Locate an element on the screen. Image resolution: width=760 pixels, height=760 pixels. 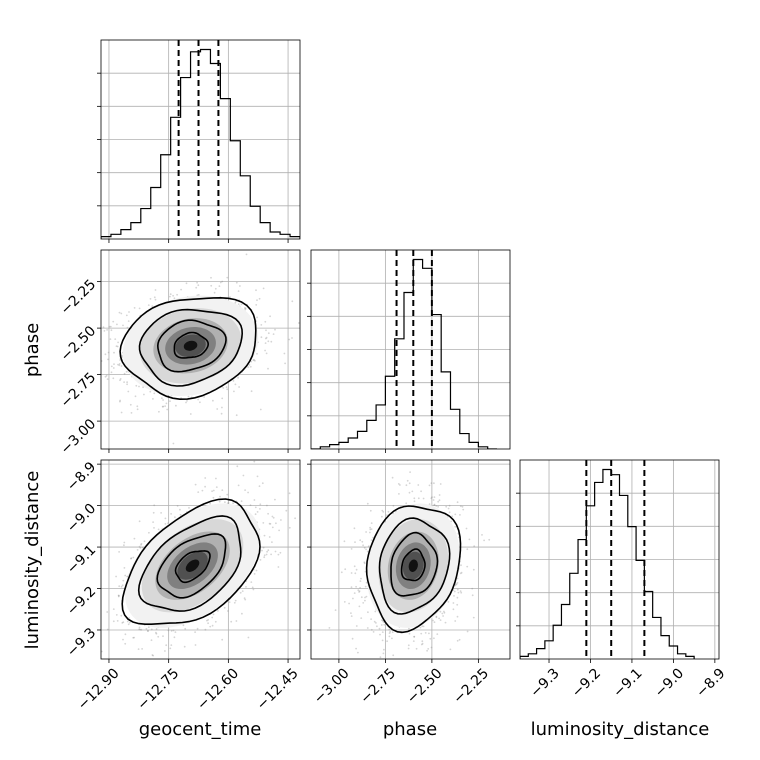
histogram-steps-phase is located at coordinates (404, 353).